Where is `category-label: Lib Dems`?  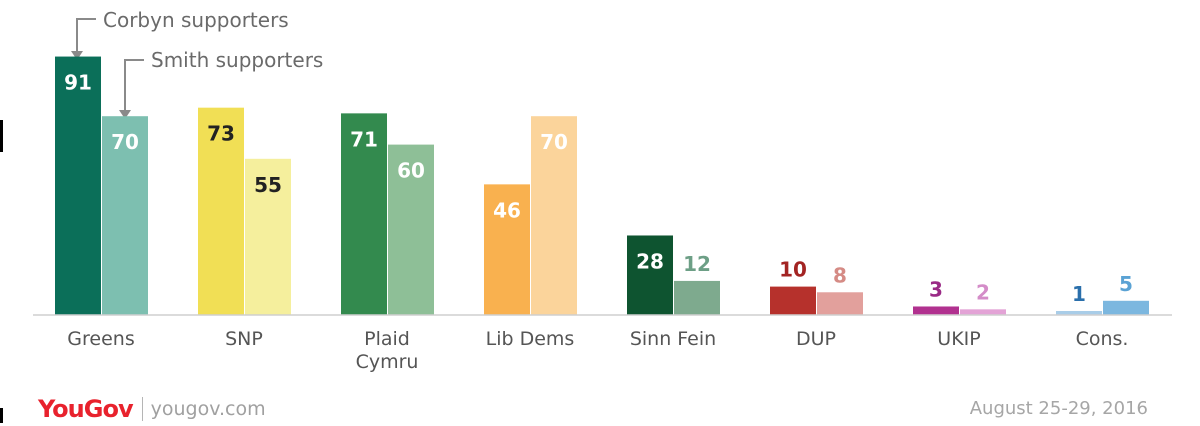
category-label: Lib Dems is located at coordinates (530, 339).